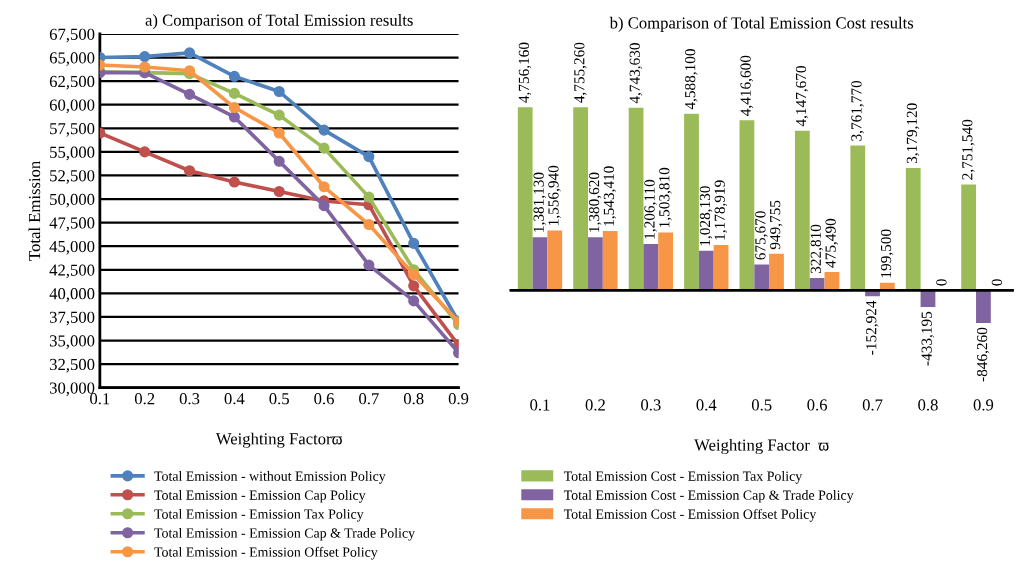  Describe the element at coordinates (72, 247) in the screenshot. I see `y-tick-label: 45,000` at that location.